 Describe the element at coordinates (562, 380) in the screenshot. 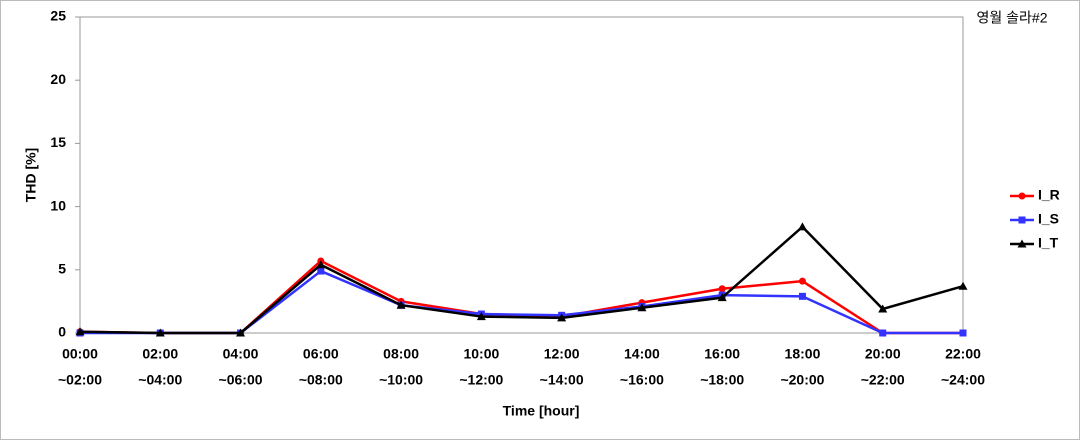

I see `x-tick-label: ~14:00` at that location.